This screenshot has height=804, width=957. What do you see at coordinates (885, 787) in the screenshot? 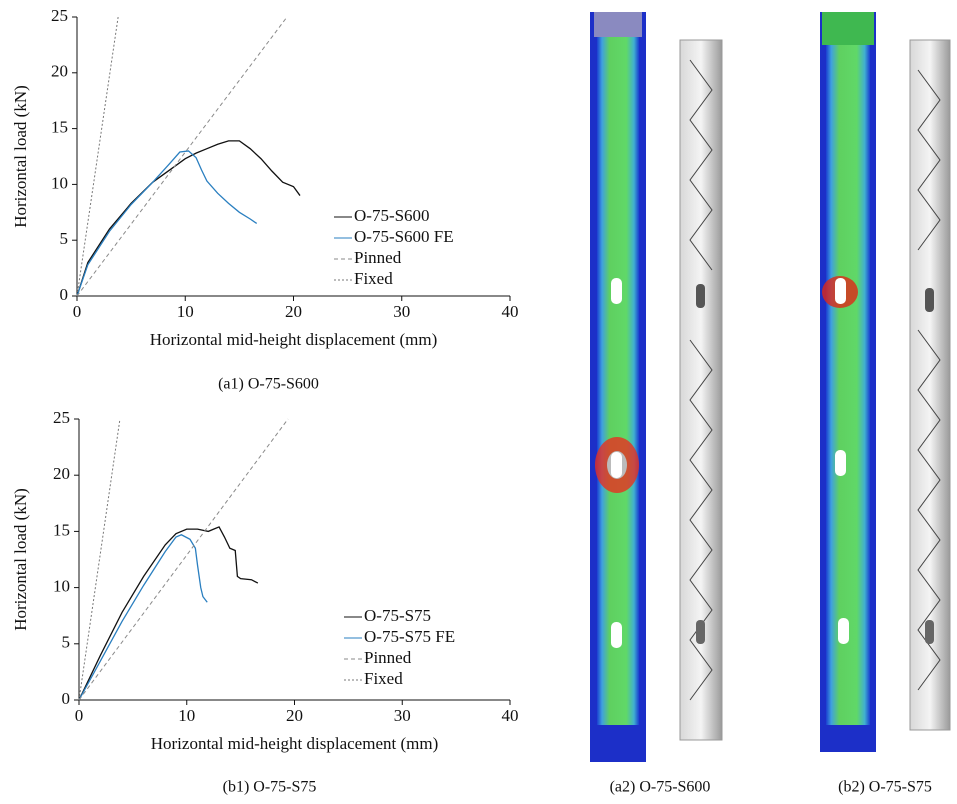
I see `image-caption: (b2) O-75-S75` at bounding box center [885, 787].